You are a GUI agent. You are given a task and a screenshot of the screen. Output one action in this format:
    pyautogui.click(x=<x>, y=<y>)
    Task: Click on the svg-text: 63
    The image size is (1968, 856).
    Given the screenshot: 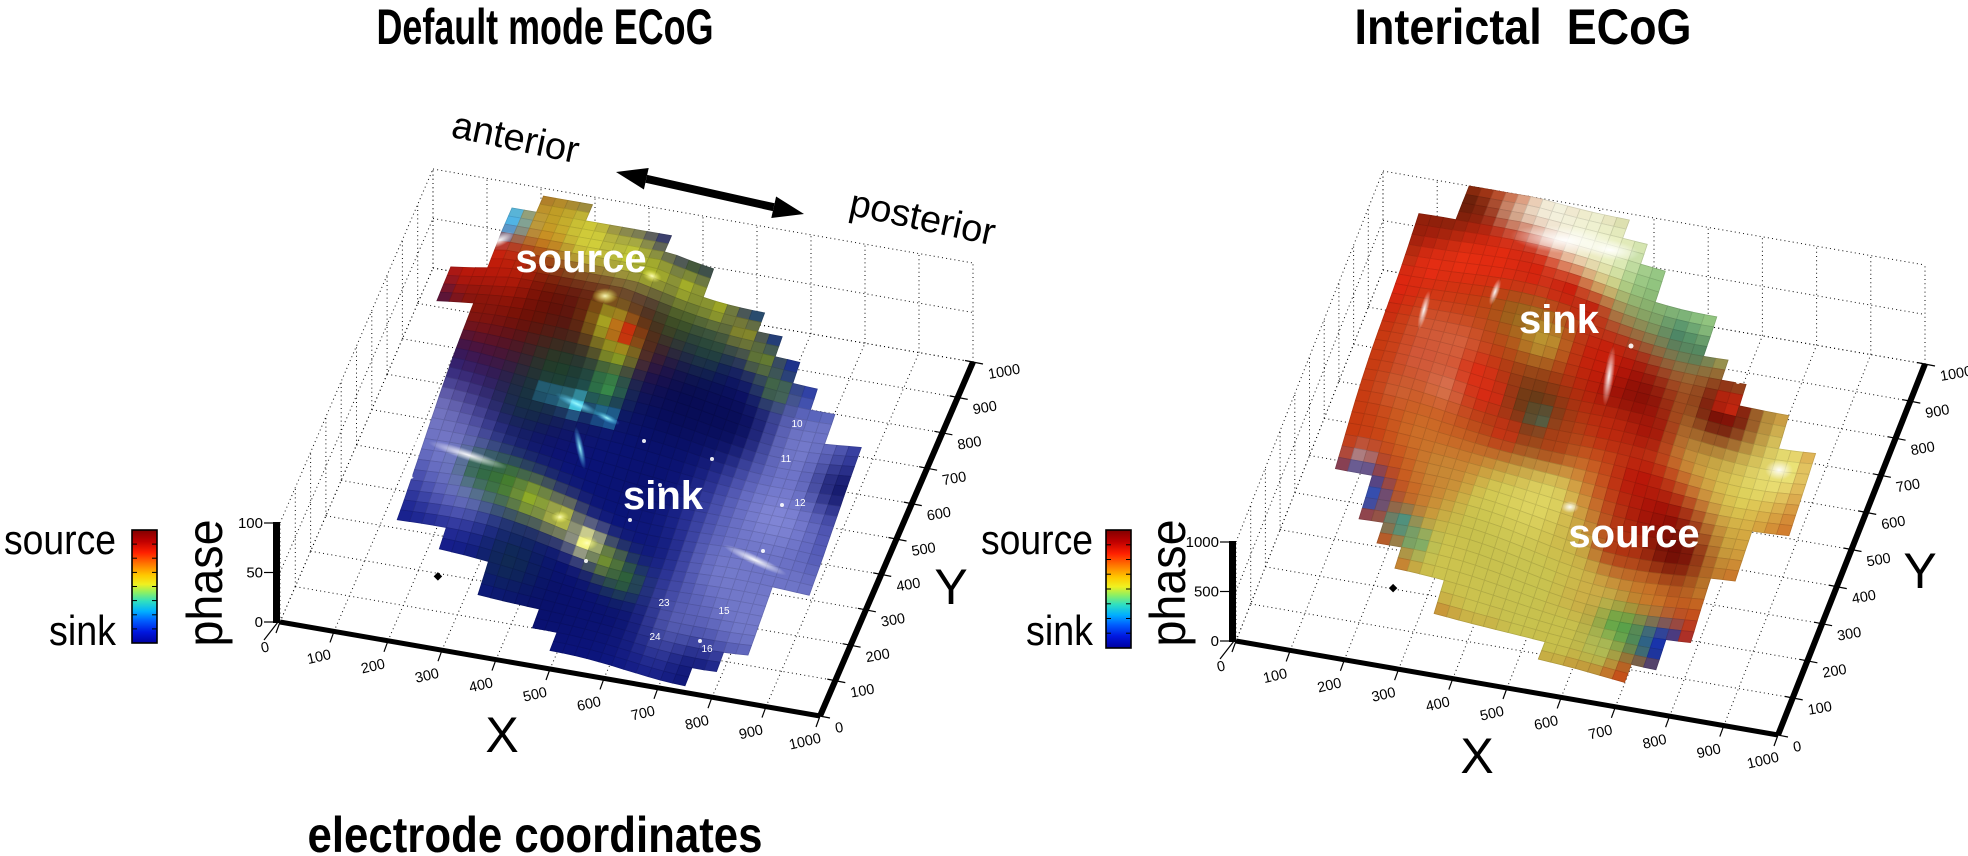 What is the action you would take?
    pyautogui.click(x=414, y=440)
    